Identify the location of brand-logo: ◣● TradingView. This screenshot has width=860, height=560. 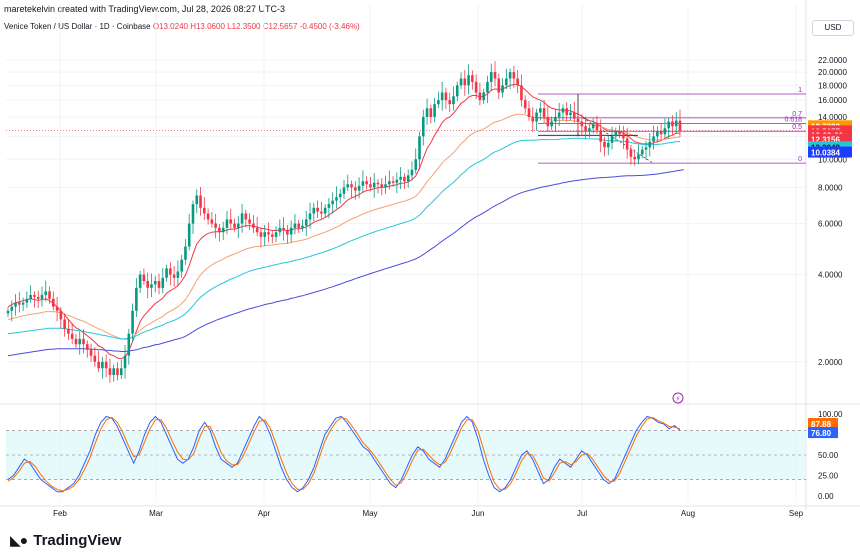
(65, 540).